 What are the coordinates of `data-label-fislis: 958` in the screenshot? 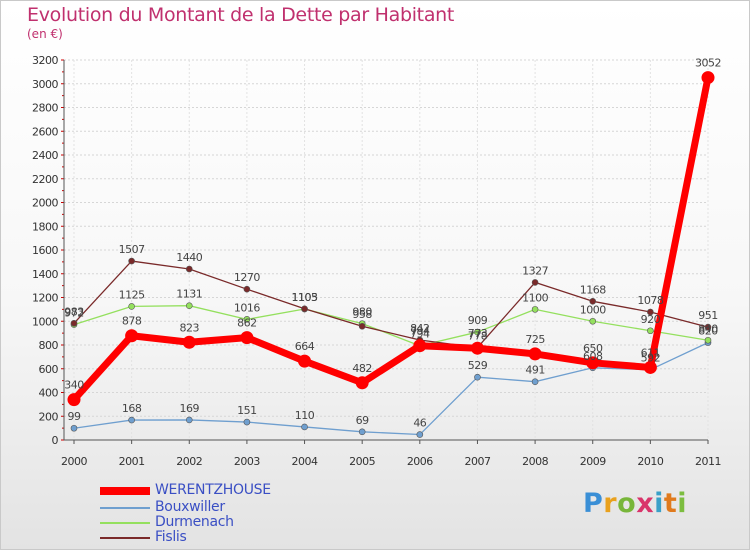 It's located at (362, 314).